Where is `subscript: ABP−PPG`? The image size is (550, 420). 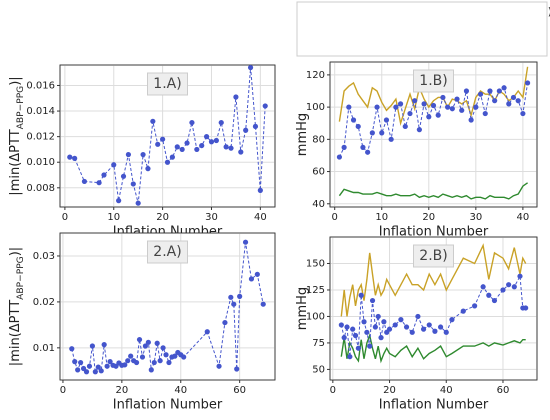
subscript: ABP−PPG is located at coordinates (21, 278).